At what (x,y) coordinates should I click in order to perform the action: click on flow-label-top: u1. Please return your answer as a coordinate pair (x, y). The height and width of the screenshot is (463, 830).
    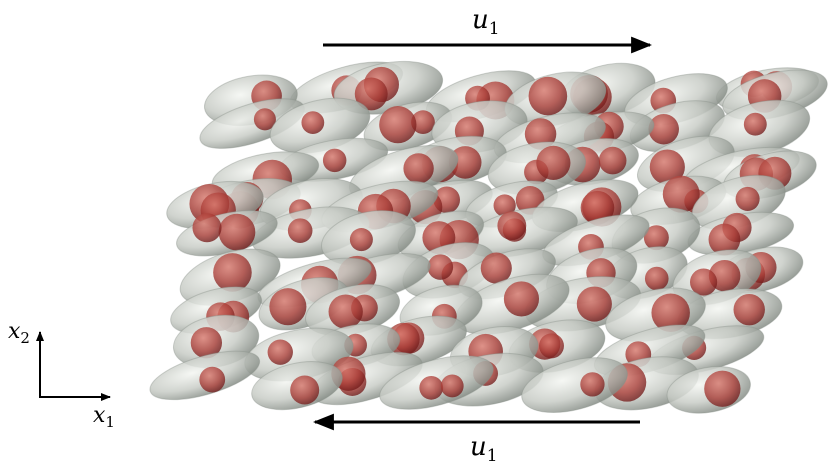
    Looking at the image, I should click on (486, 22).